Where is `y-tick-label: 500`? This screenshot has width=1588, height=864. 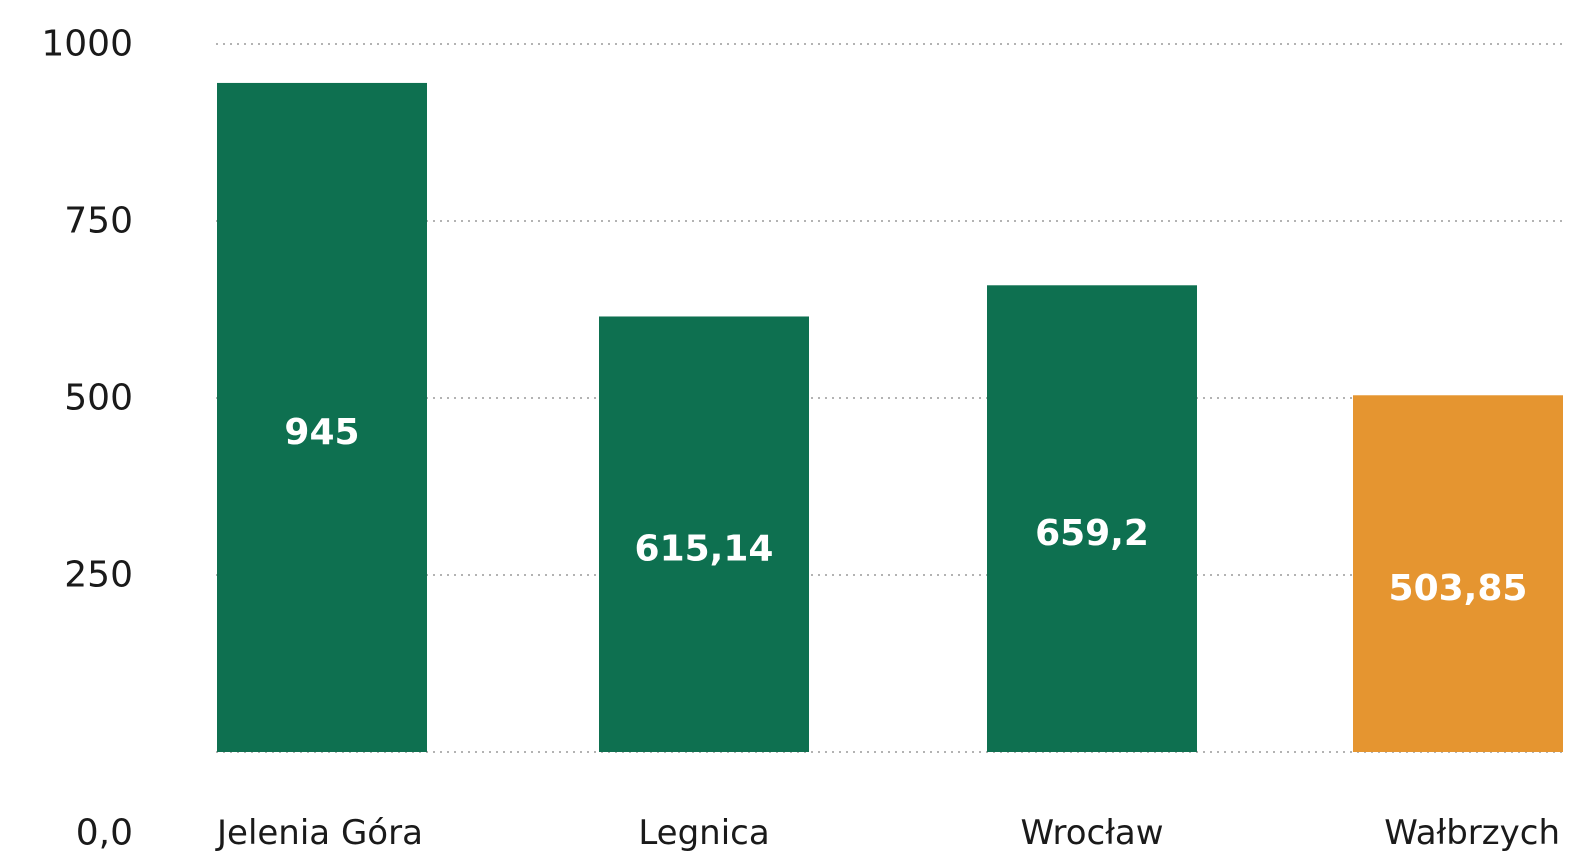 y-tick-label: 500 is located at coordinates (98, 398).